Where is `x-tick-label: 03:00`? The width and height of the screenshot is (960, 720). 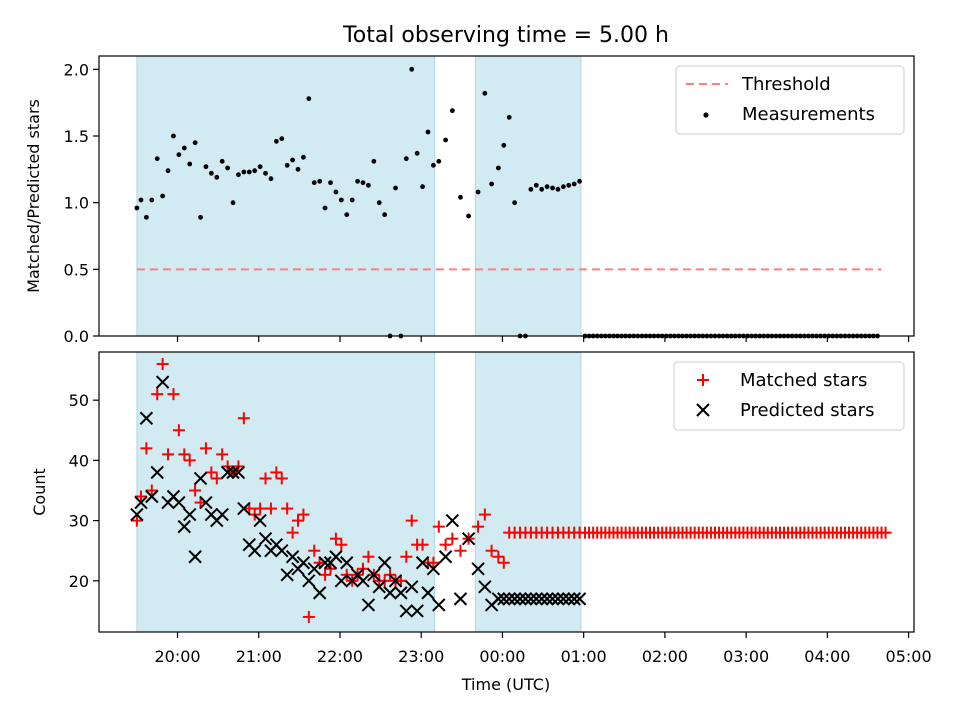 x-tick-label: 03:00 is located at coordinates (746, 656).